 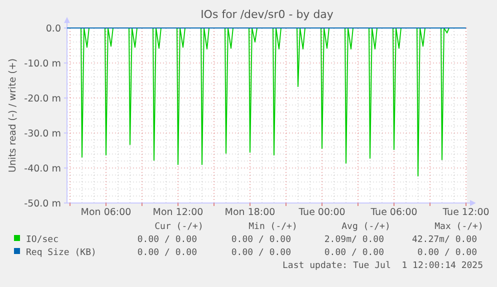 What do you see at coordinates (61, 253) in the screenshot?
I see `legend-label: Req Size (KB)` at bounding box center [61, 253].